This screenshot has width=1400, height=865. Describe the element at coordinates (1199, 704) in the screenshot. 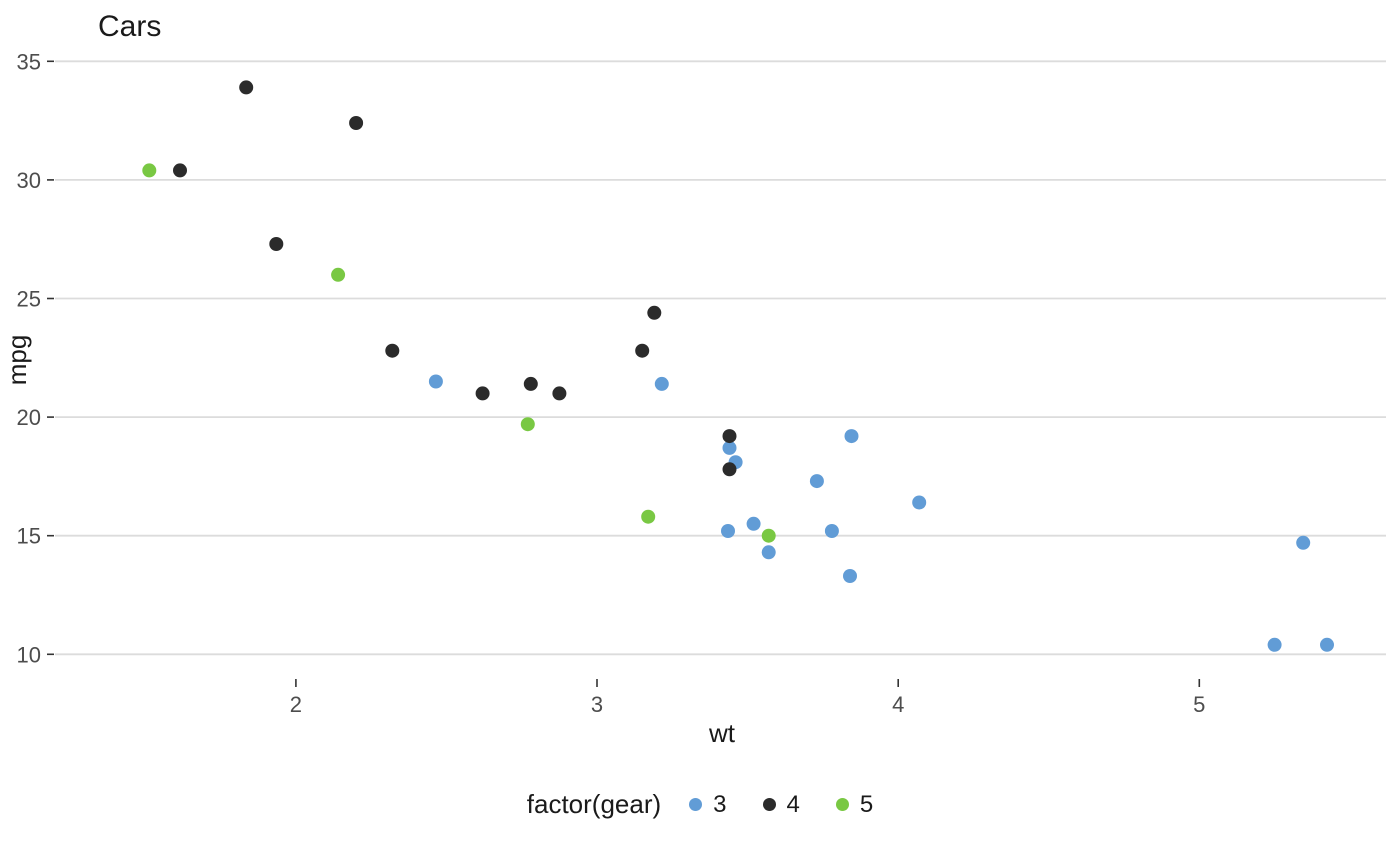

I see `x-tick-label: 5` at that location.